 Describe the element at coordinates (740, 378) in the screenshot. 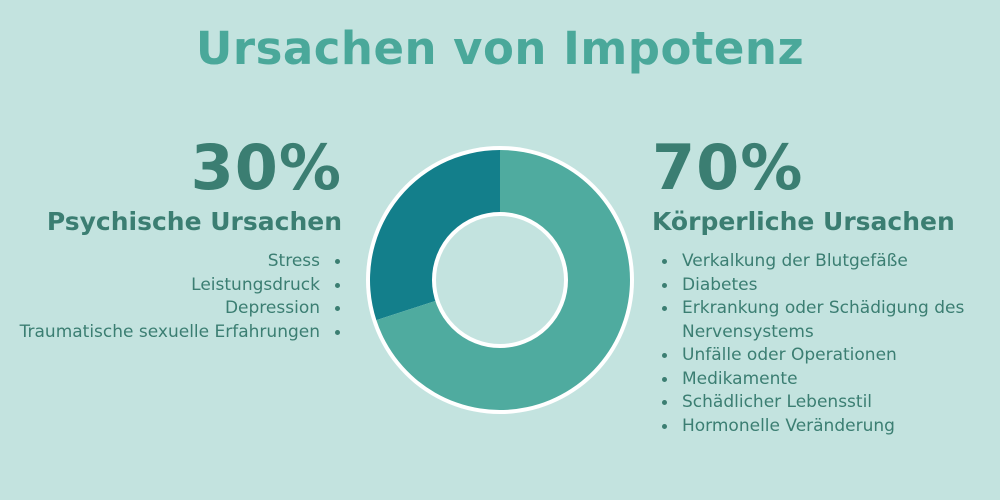

I see `list-item-label: Medikamente` at that location.